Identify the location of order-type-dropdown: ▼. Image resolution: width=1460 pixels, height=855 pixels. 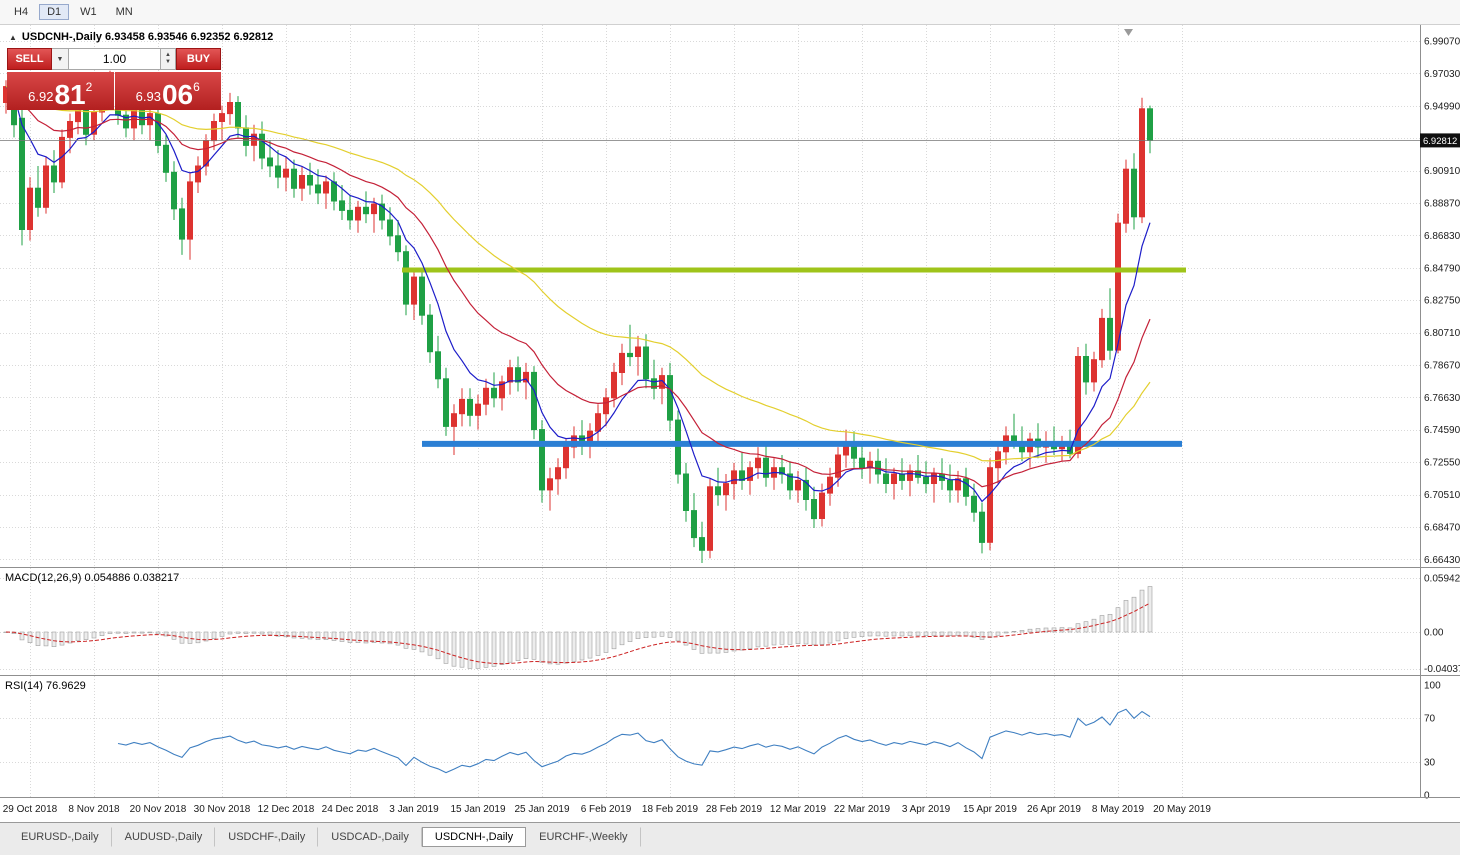
(60, 59).